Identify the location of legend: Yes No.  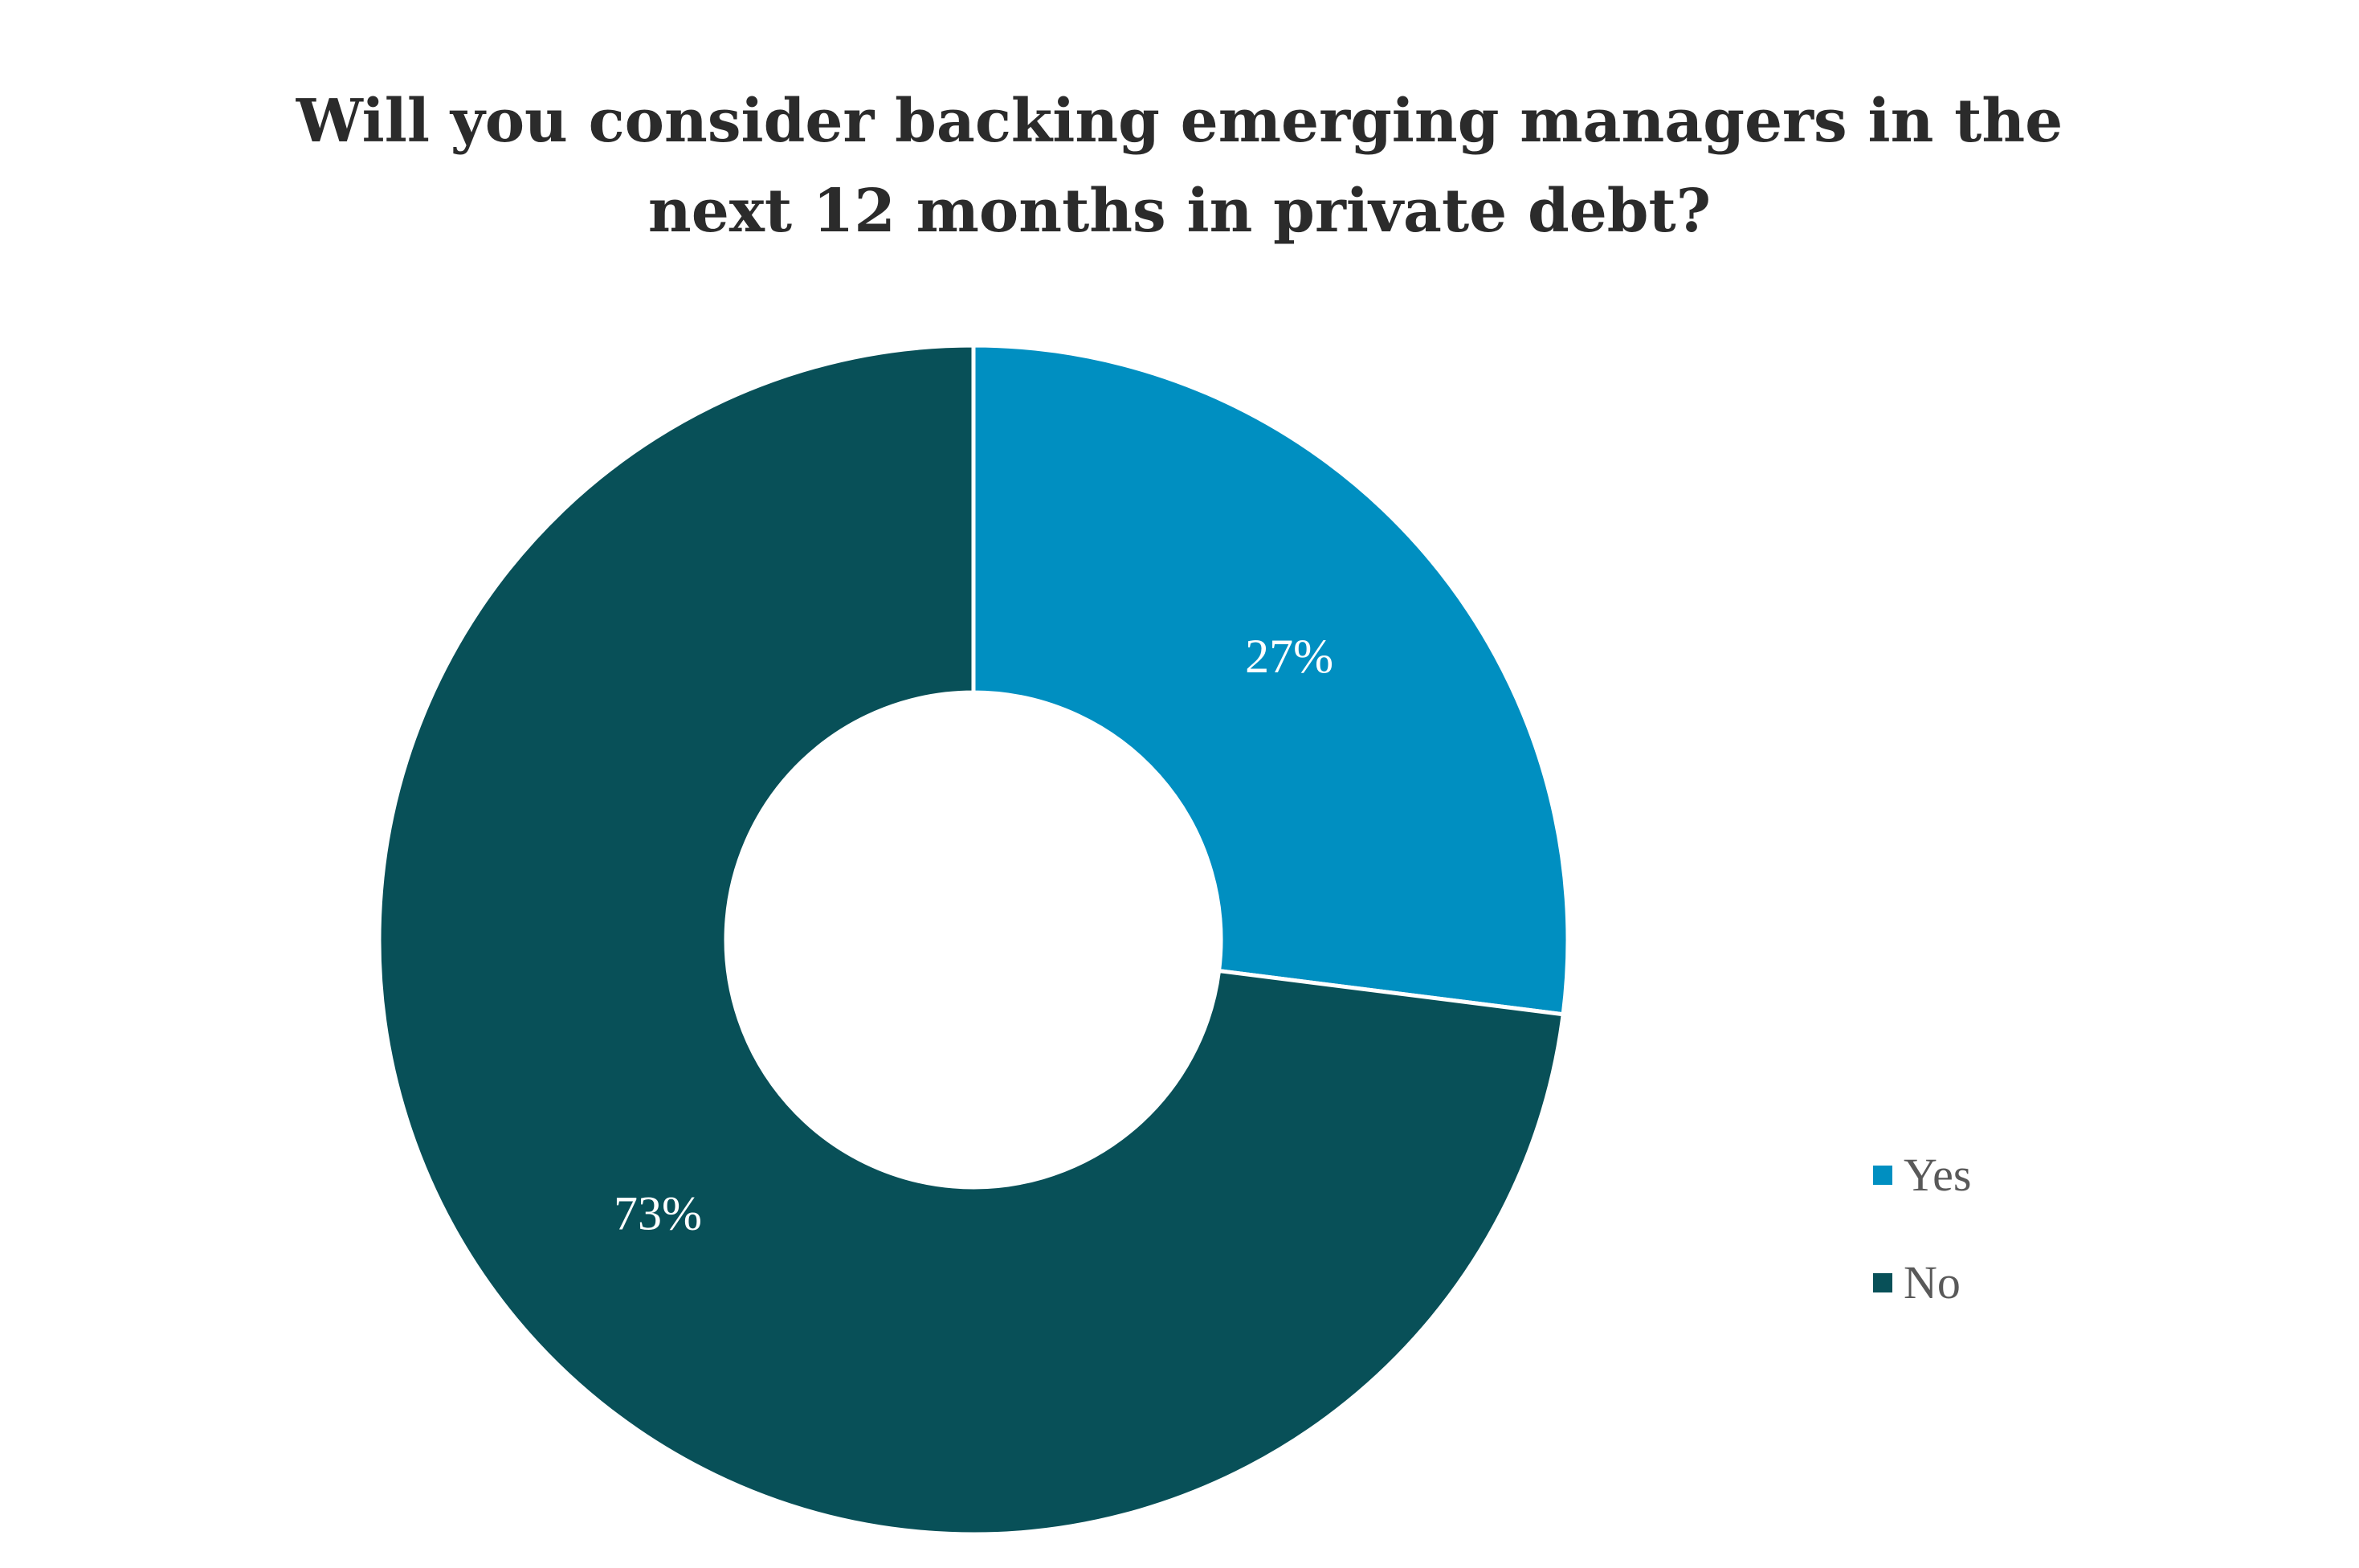
(1922, 1256).